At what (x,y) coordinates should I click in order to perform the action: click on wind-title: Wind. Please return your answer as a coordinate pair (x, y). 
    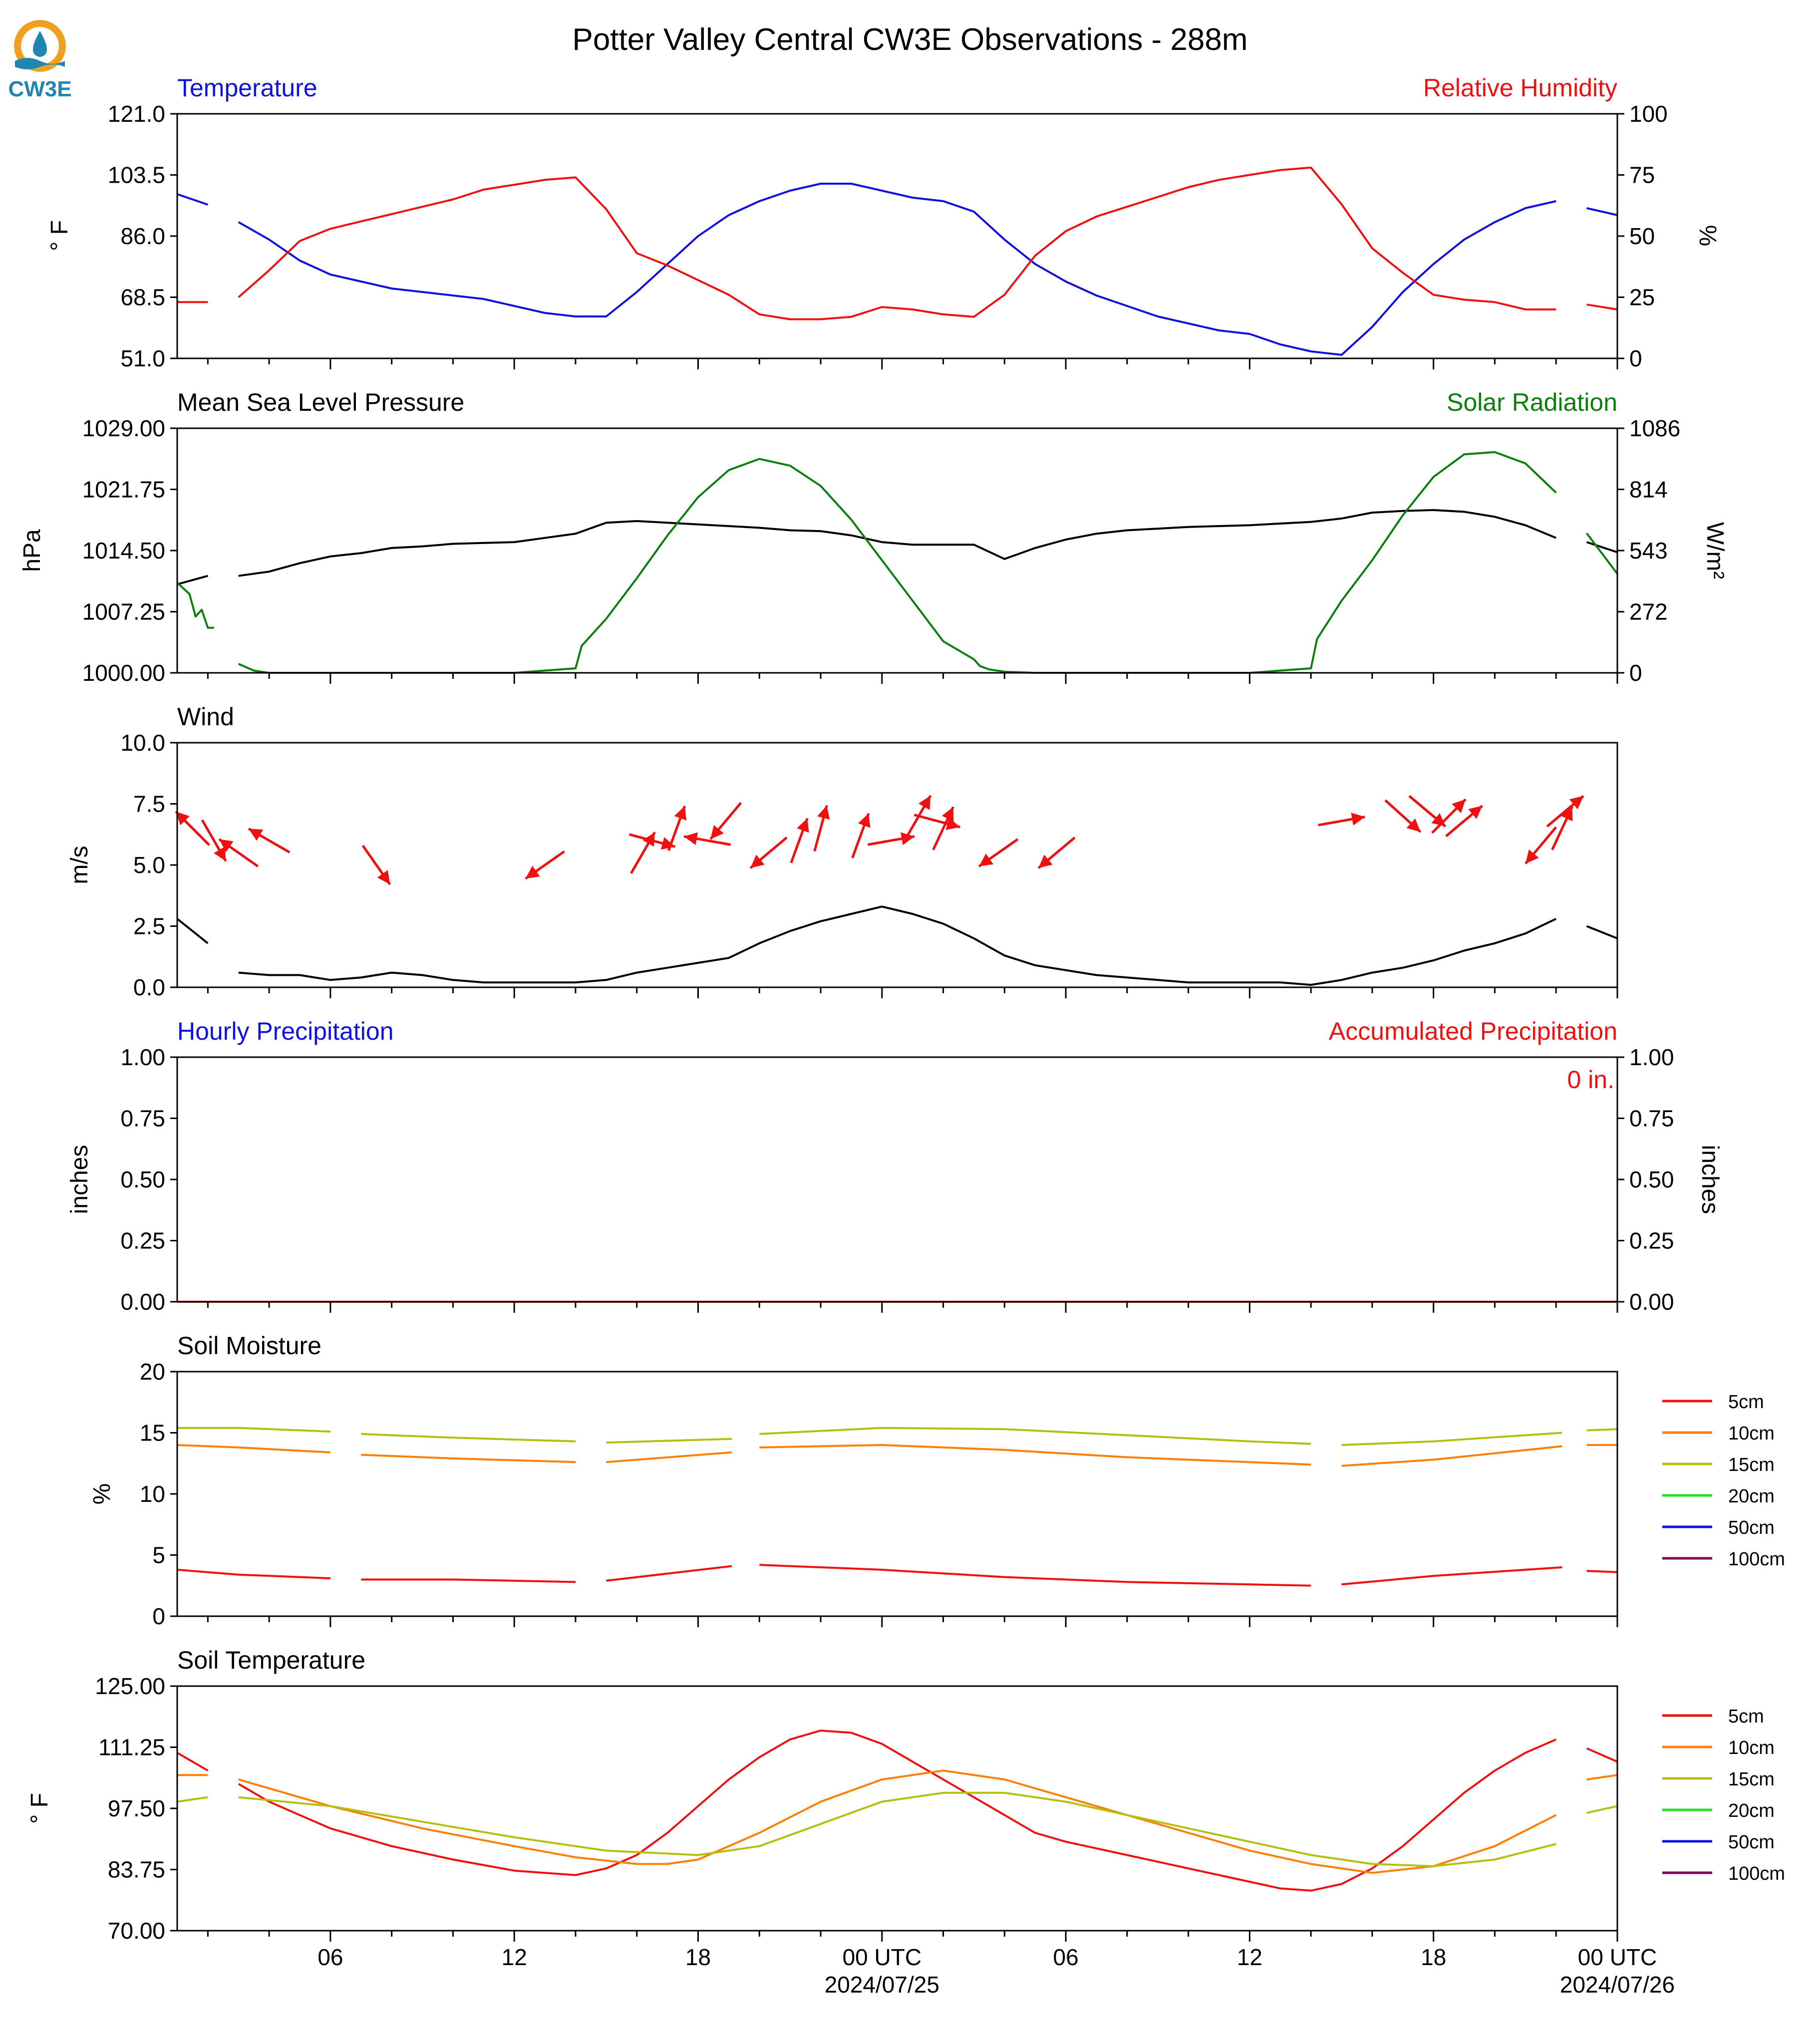
    Looking at the image, I should click on (205, 717).